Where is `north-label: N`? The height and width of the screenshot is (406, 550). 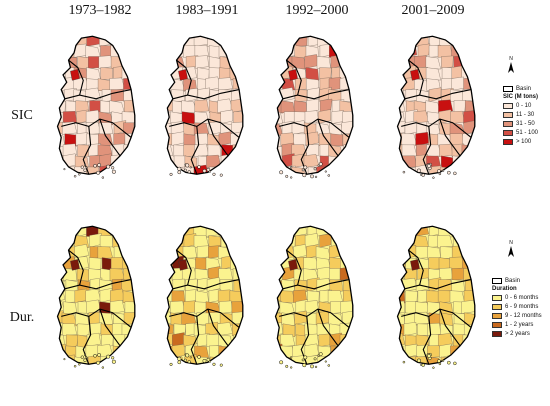 north-label: N is located at coordinates (511, 243).